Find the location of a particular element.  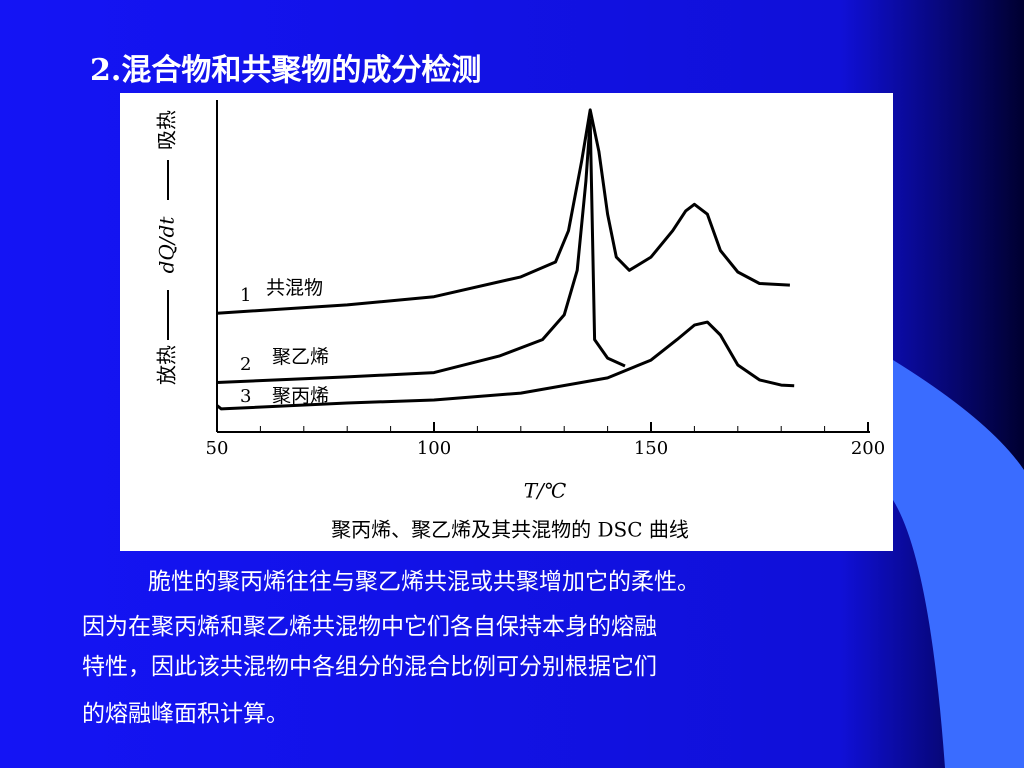

series-number: 1 is located at coordinates (245, 295).